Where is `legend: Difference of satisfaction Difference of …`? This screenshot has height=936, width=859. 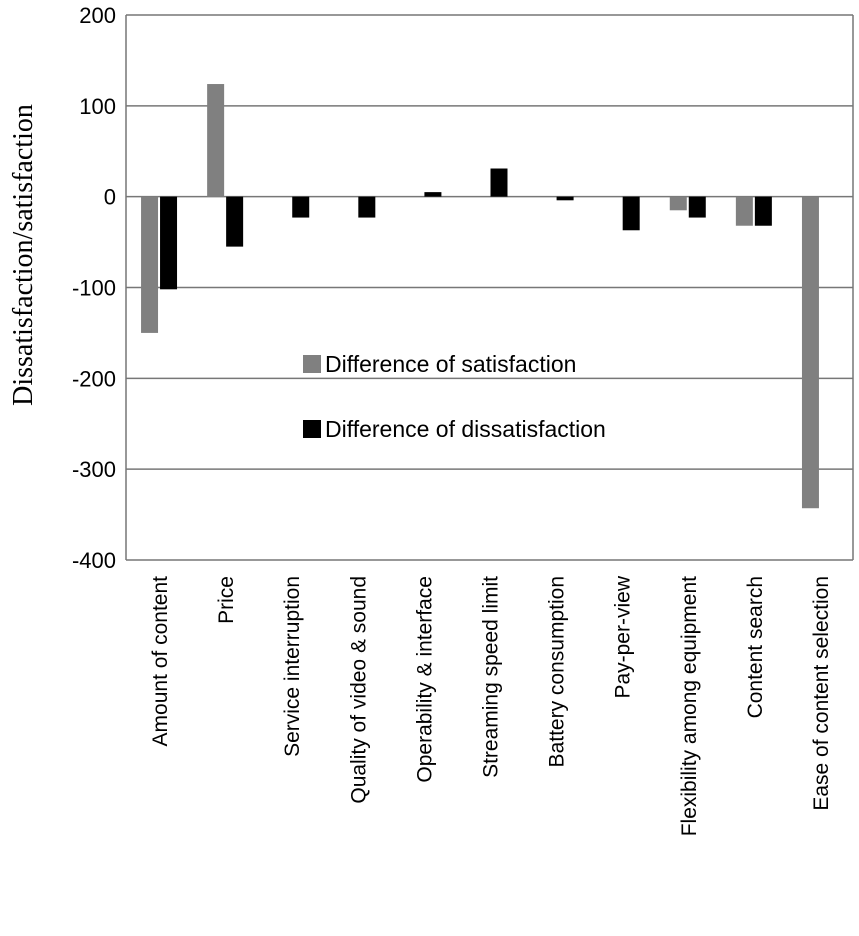 legend: Difference of satisfaction Difference of … is located at coordinates (454, 396).